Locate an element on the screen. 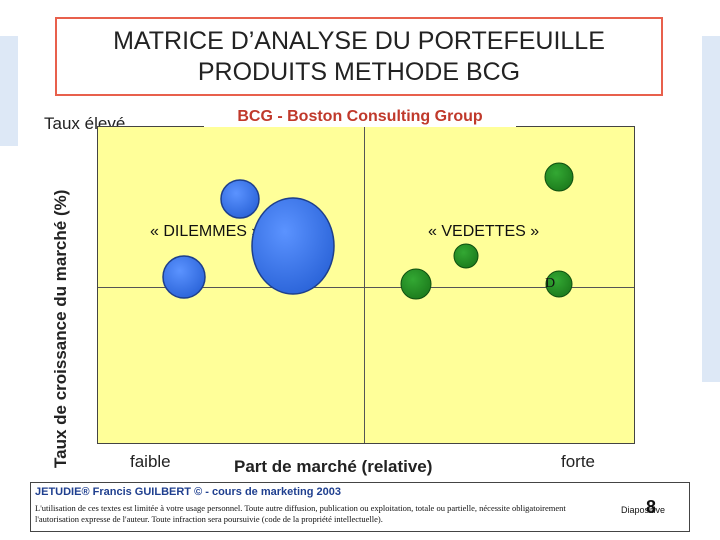 This screenshot has height=540, width=720. quadrant-label-dilemmes: « DILEMMES » is located at coordinates (205, 231).